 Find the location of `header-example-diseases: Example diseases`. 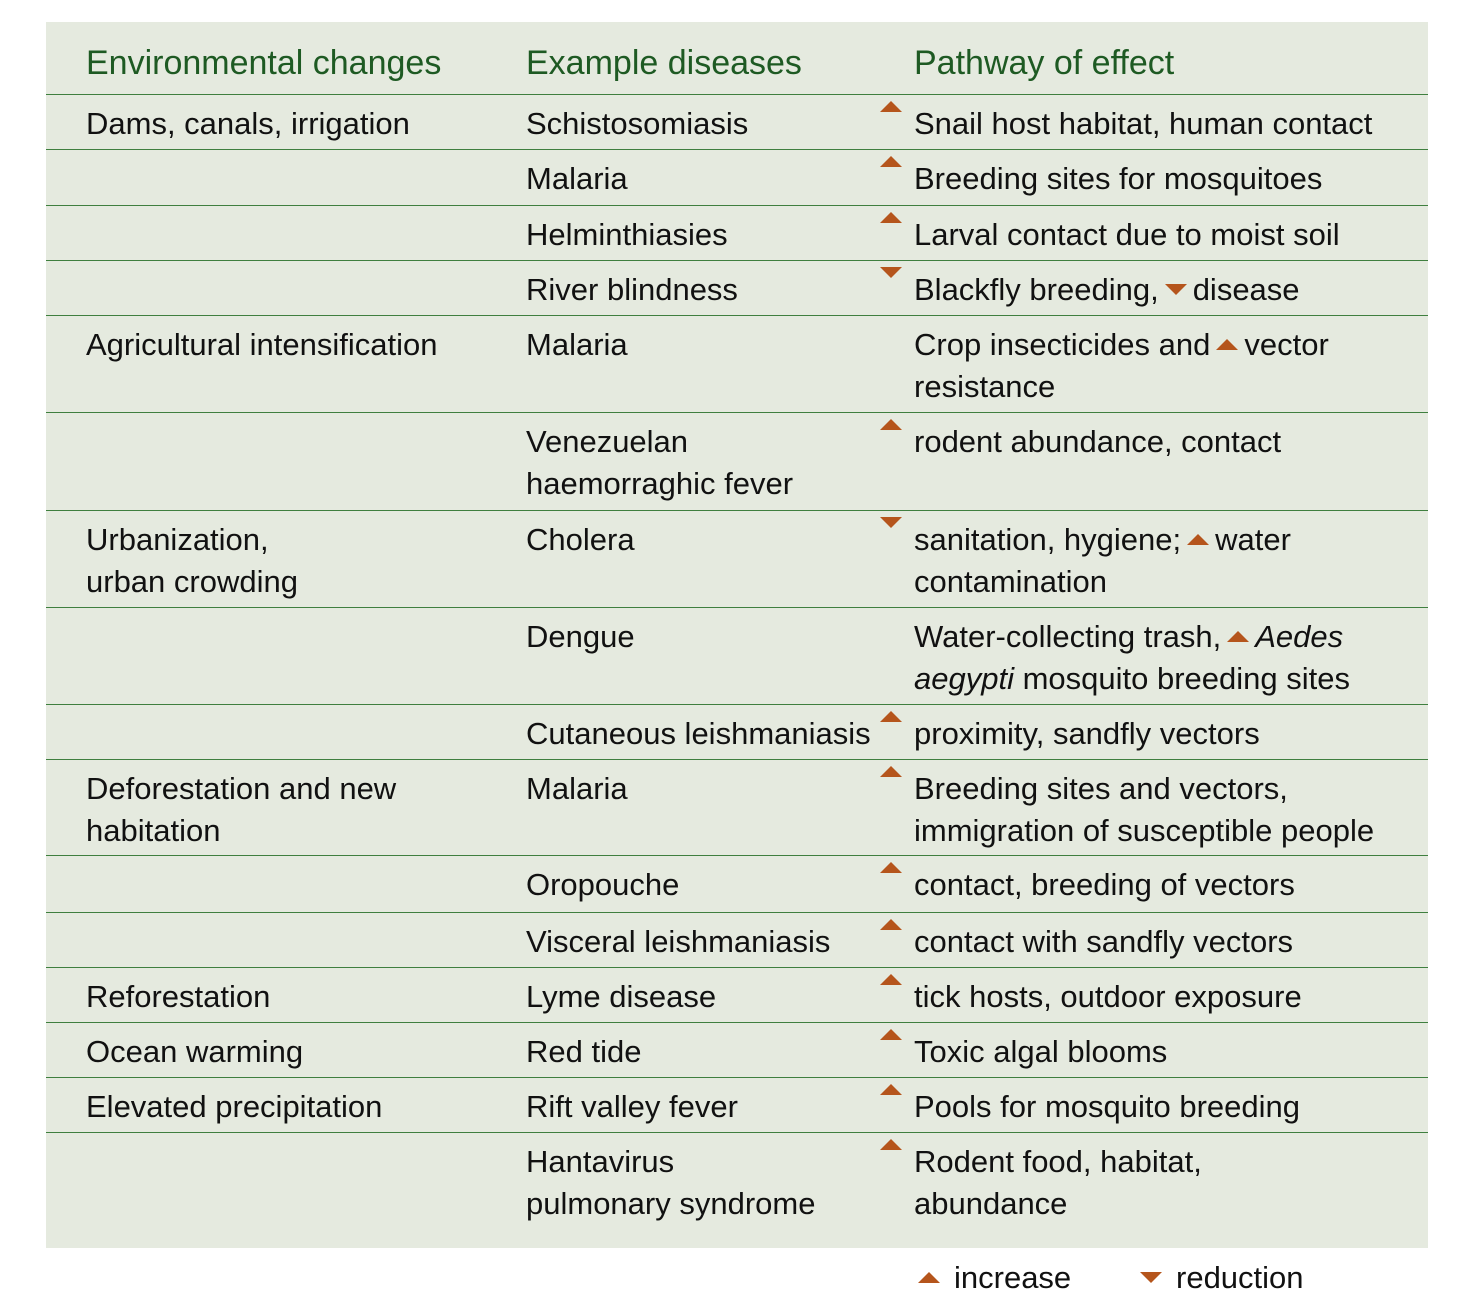

header-example-diseases: Example diseases is located at coordinates (664, 63).